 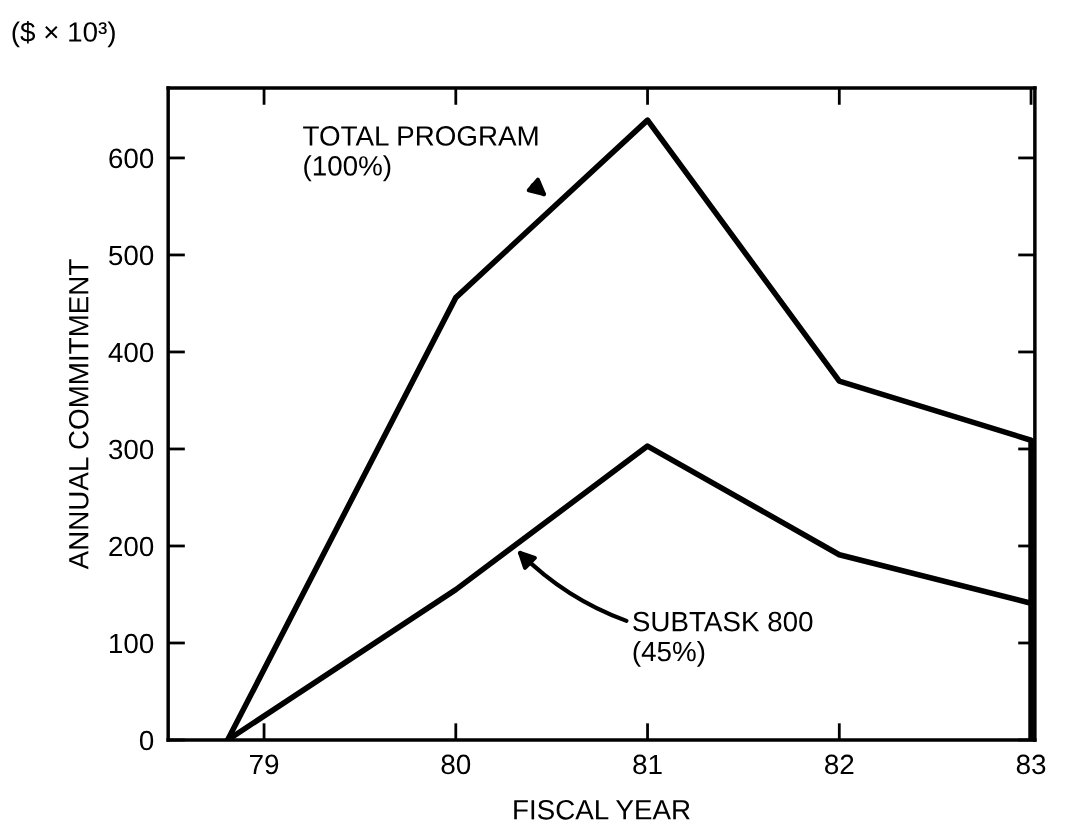 What do you see at coordinates (131, 352) in the screenshot?
I see `y-tick-label: 400` at bounding box center [131, 352].